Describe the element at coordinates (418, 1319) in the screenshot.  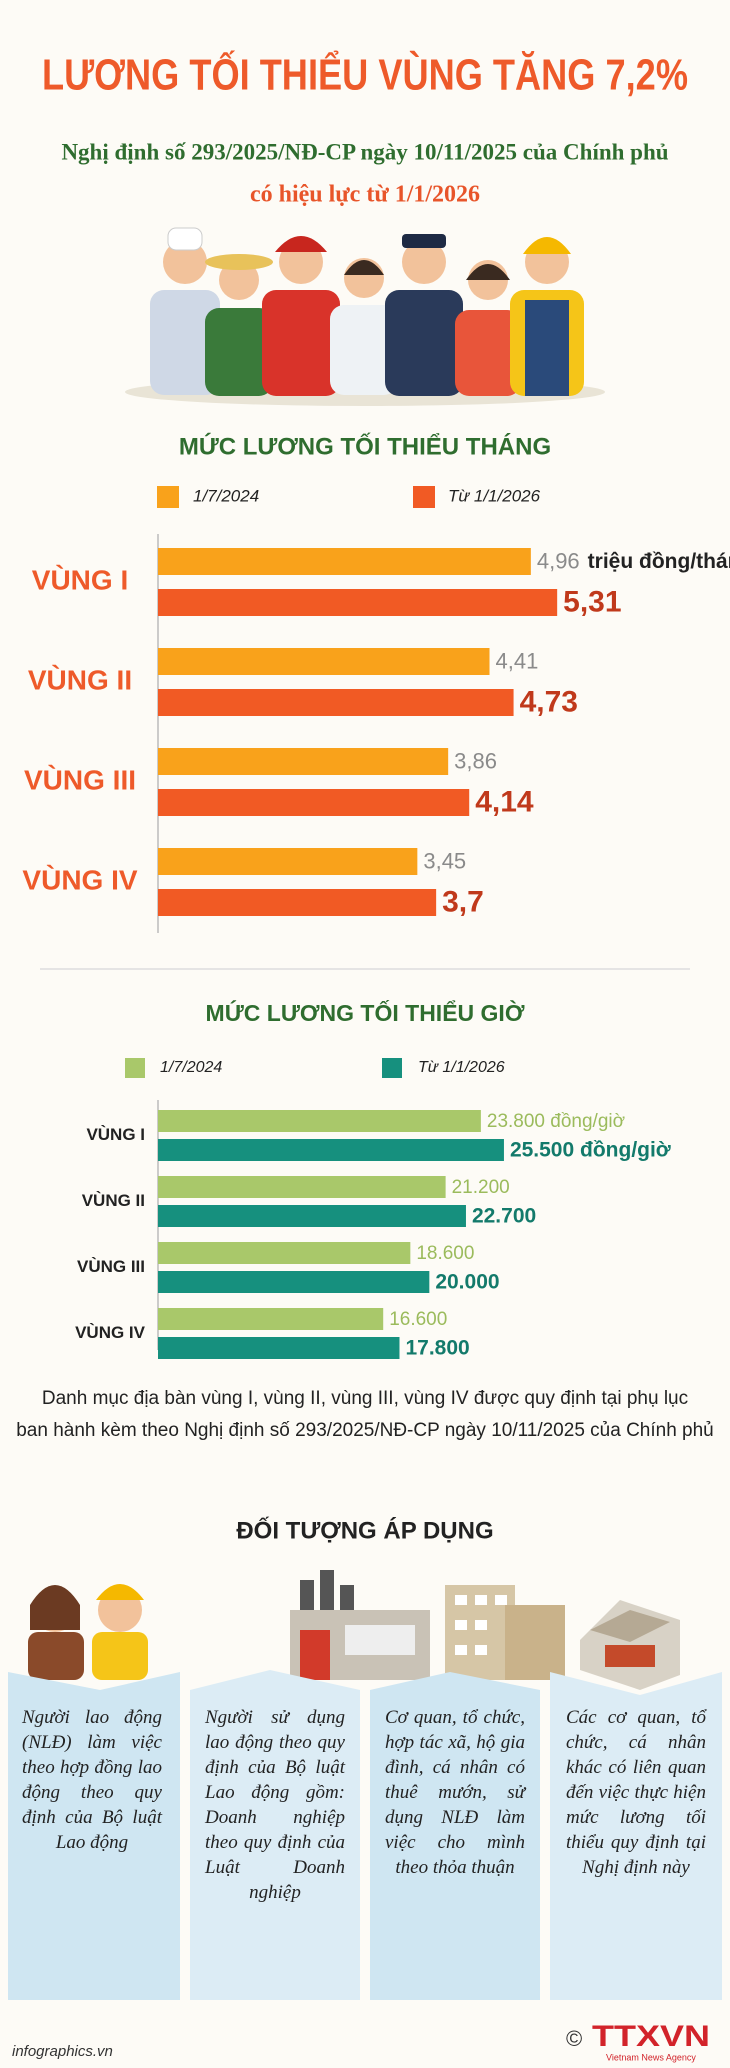
I see `value-label: 16.600` at that location.